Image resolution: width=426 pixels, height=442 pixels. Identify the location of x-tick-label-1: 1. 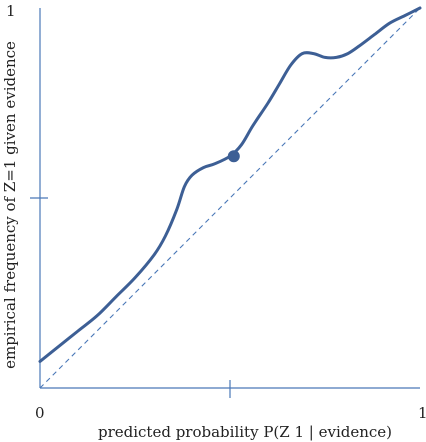
(422, 413).